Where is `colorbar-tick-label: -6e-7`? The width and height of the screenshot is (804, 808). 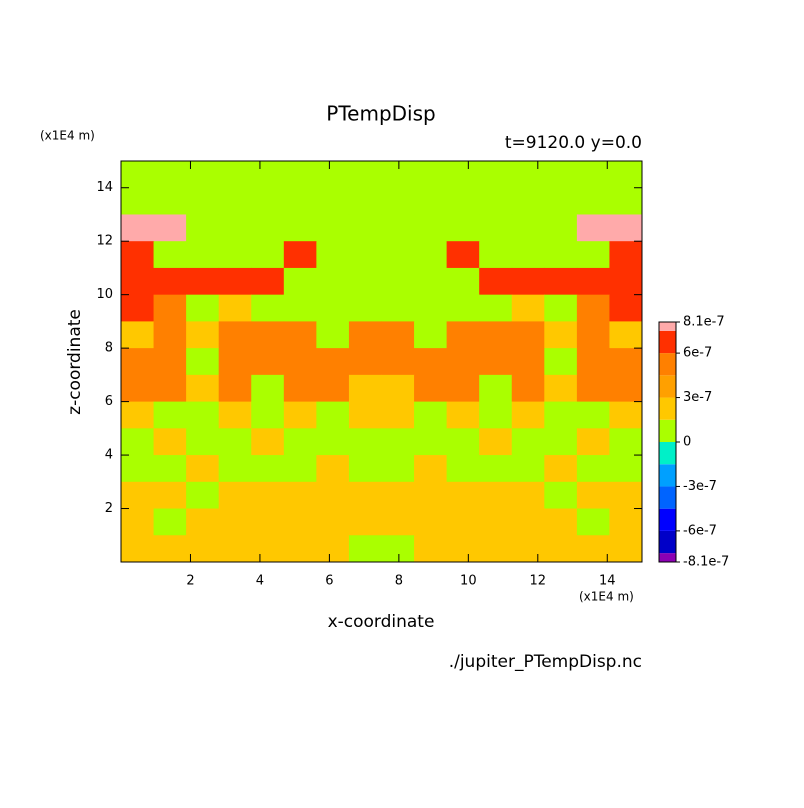 colorbar-tick-label: -6e-7 is located at coordinates (700, 530).